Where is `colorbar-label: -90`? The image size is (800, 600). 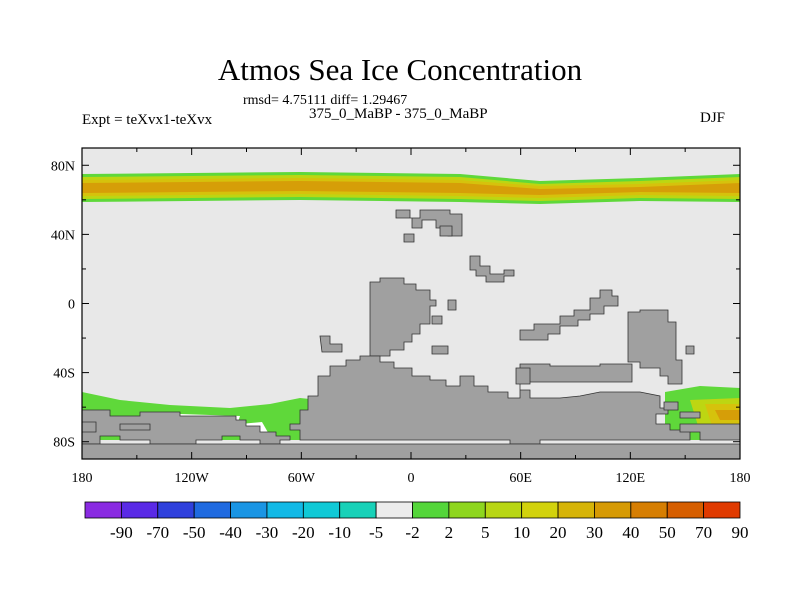 colorbar-label: -90 is located at coordinates (121, 532).